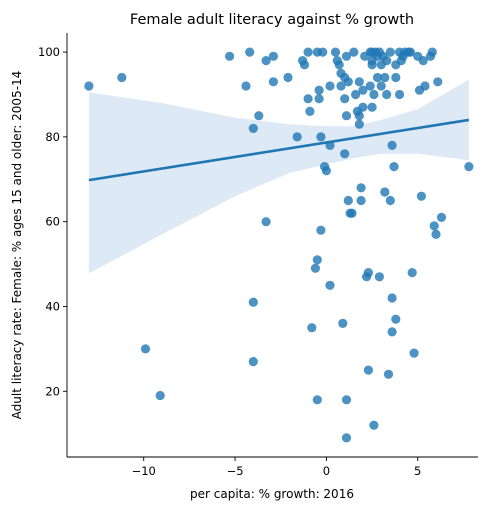 Image resolution: width=490 pixels, height=512 pixels. Describe the element at coordinates (417, 471) in the screenshot. I see `x-tick-label: 5` at that location.